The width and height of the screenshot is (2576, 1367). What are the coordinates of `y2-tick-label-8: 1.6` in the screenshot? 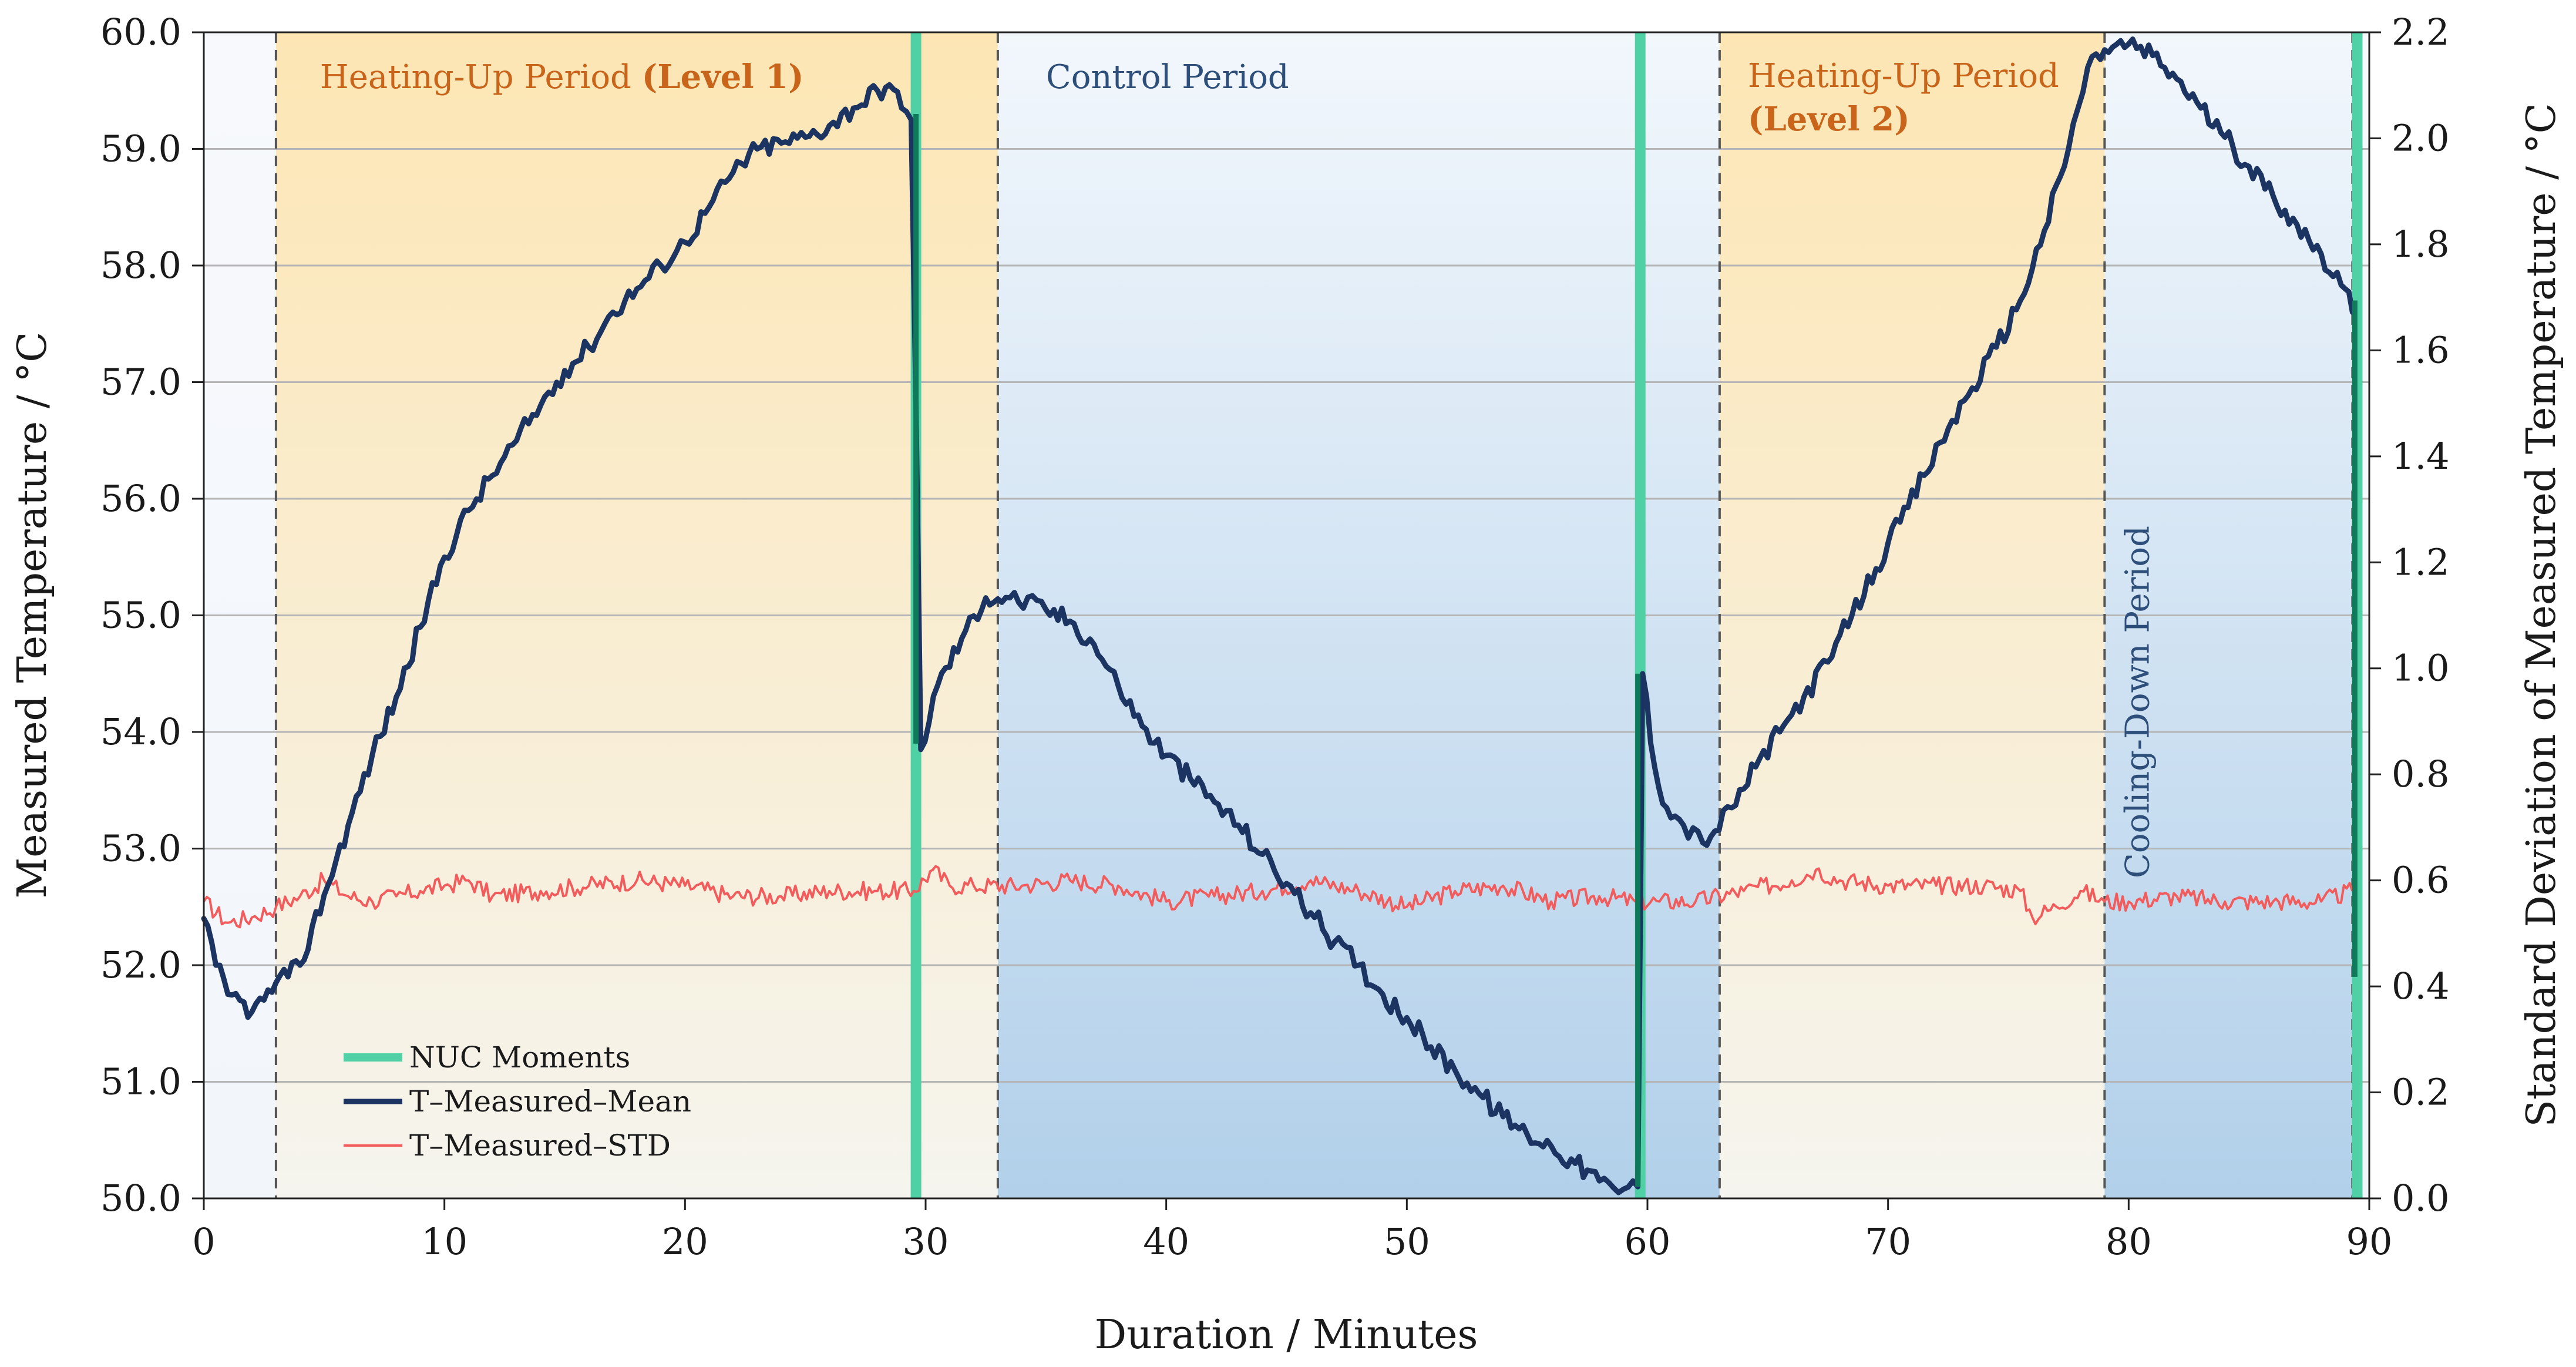 It's located at (2421, 349).